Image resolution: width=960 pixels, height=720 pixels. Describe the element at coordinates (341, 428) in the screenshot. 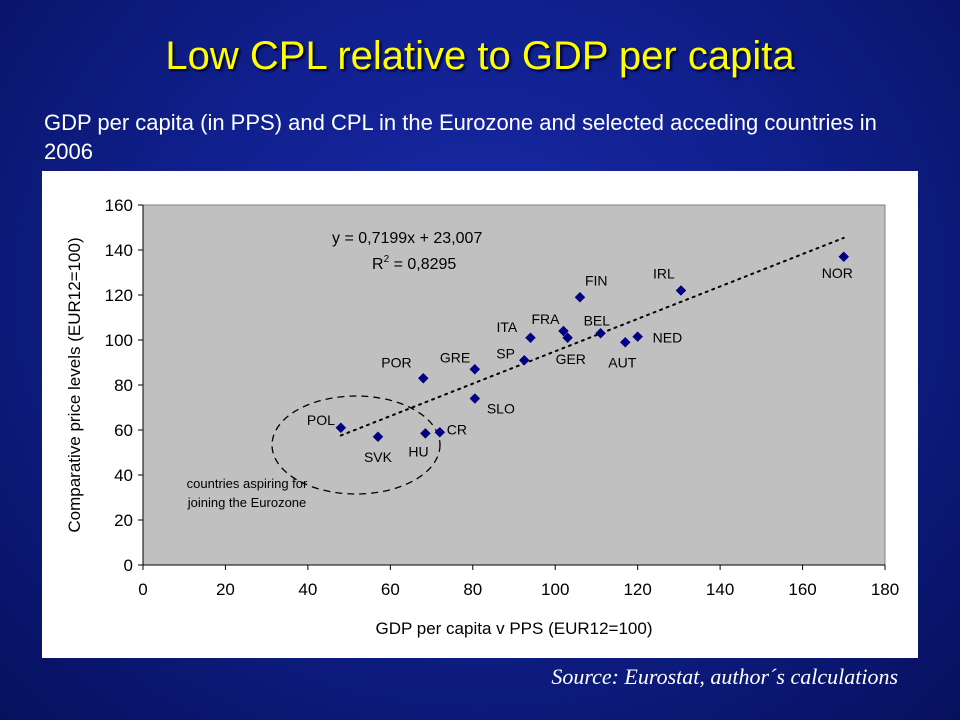

I see `data-point-pol` at that location.